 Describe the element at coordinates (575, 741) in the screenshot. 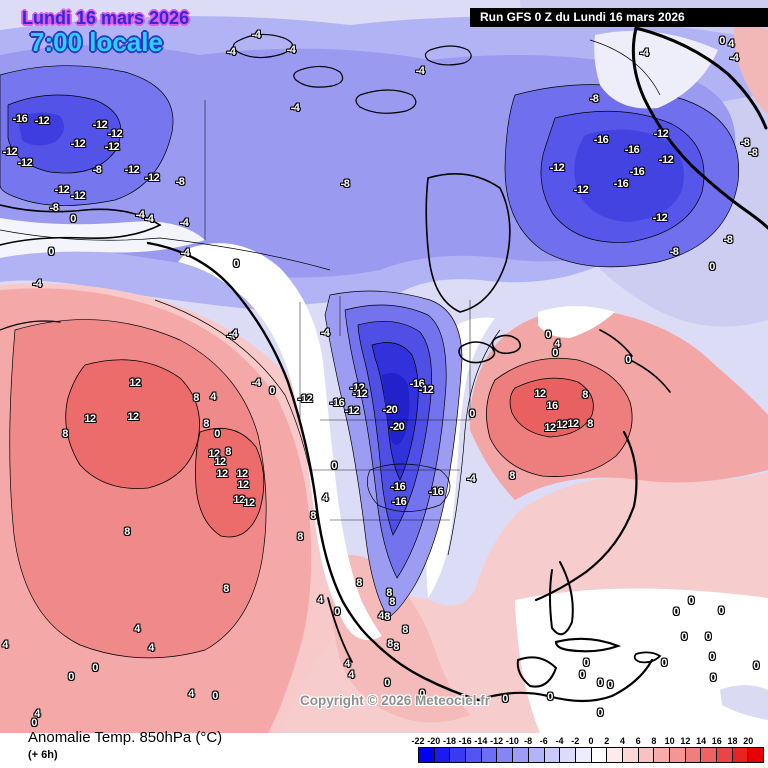

I see `colorbar-tick: -2` at that location.